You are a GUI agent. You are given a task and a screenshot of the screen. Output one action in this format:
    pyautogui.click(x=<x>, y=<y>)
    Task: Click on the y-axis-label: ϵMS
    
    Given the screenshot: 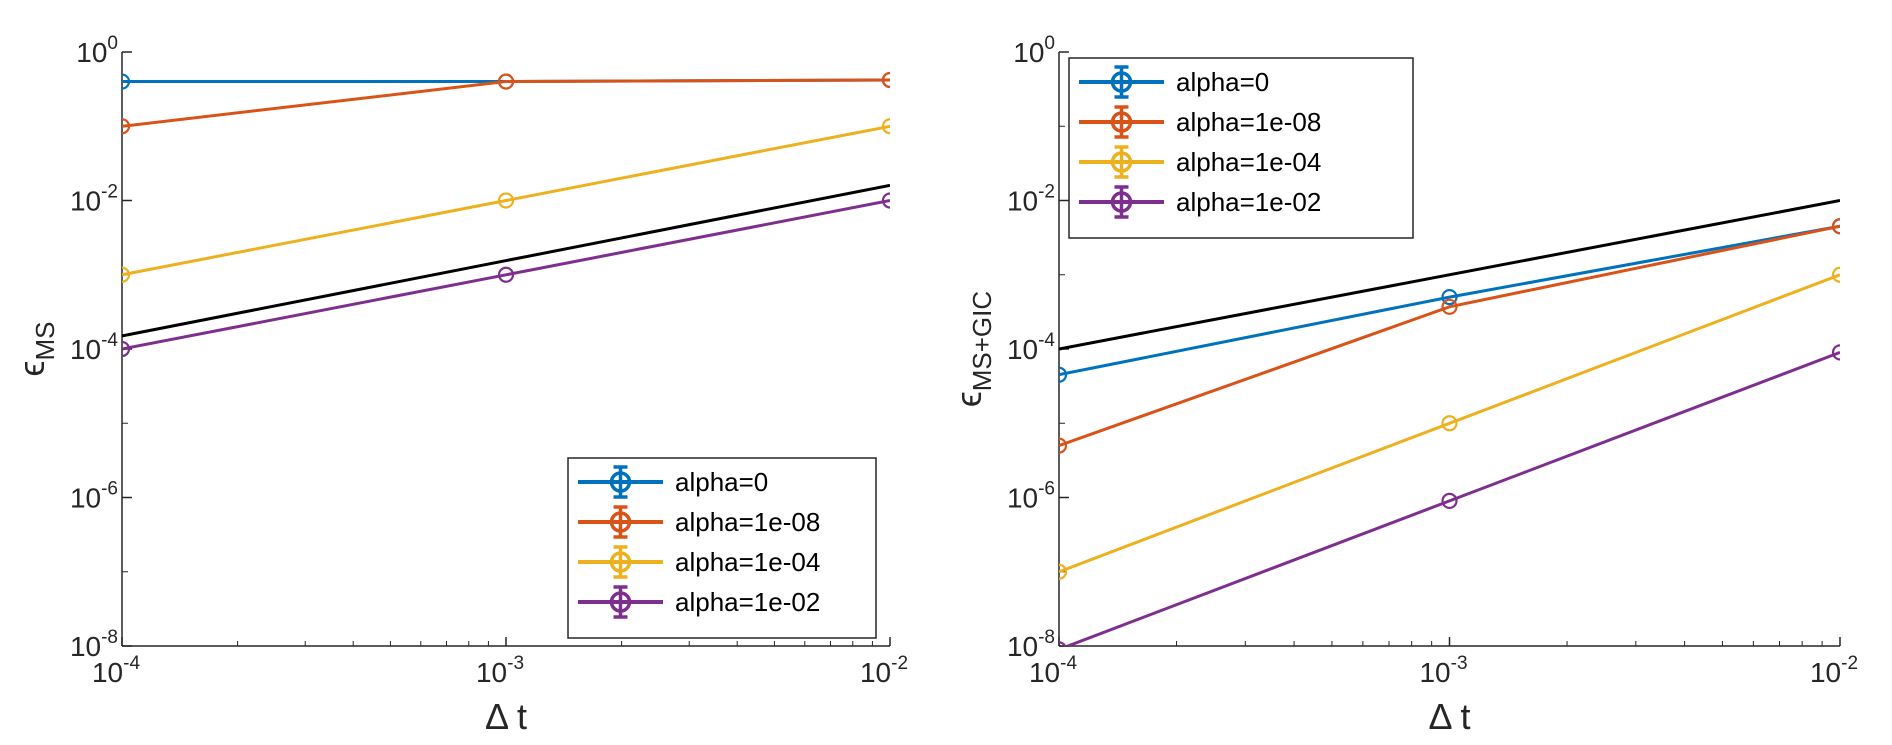 What is the action you would take?
    pyautogui.click(x=35, y=349)
    